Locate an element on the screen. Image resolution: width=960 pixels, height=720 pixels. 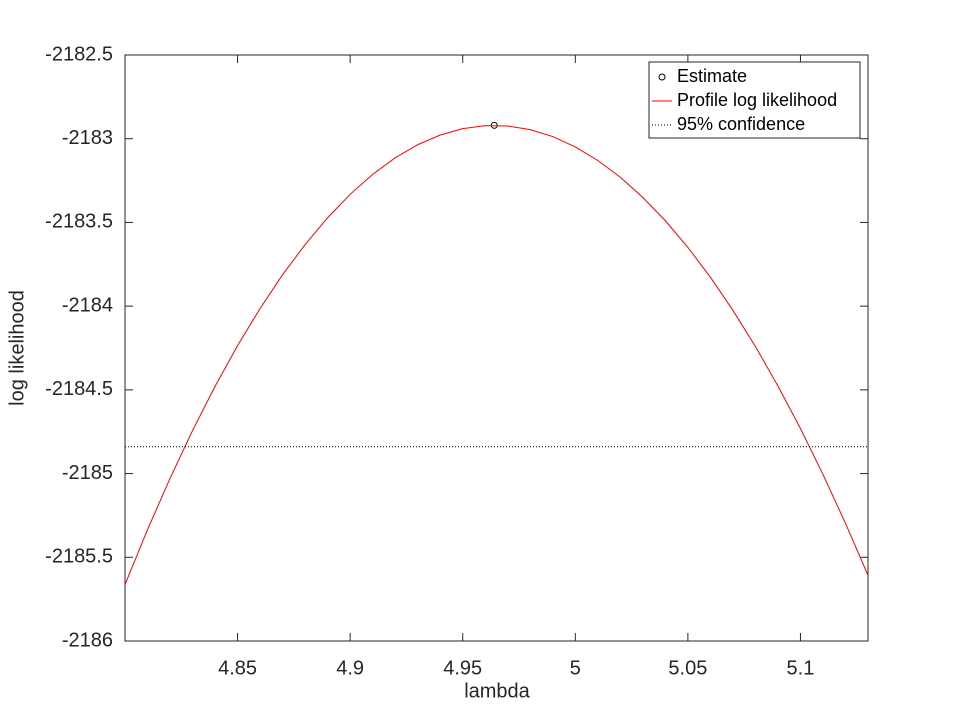
legend-label: 95% confidence is located at coordinates (741, 124).